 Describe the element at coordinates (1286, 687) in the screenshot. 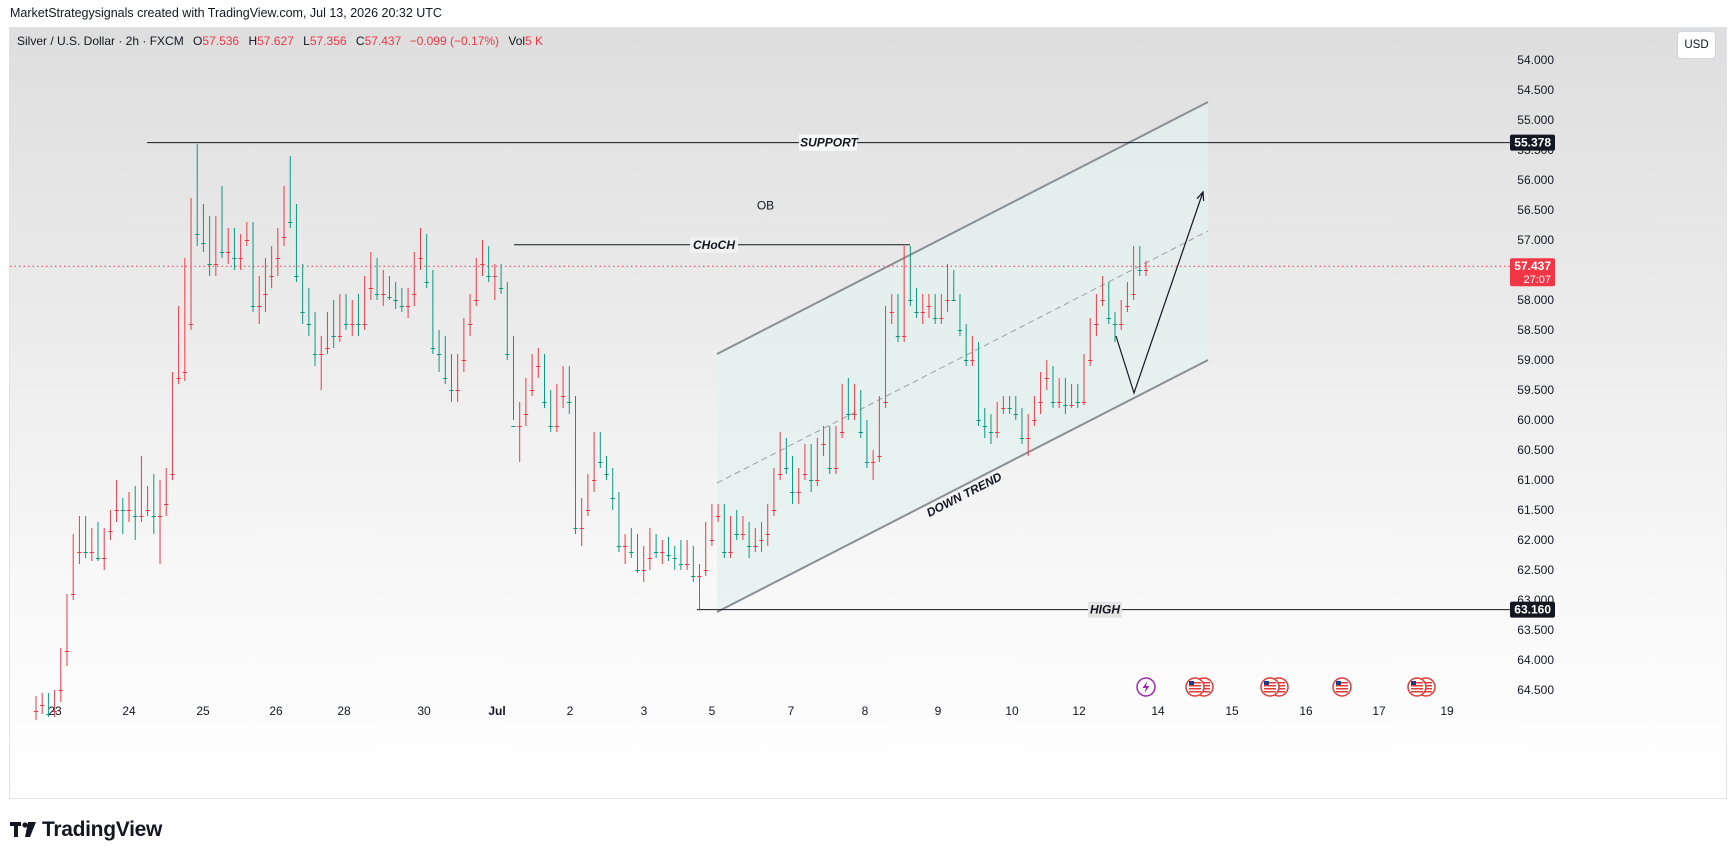

I see `economic-events` at that location.